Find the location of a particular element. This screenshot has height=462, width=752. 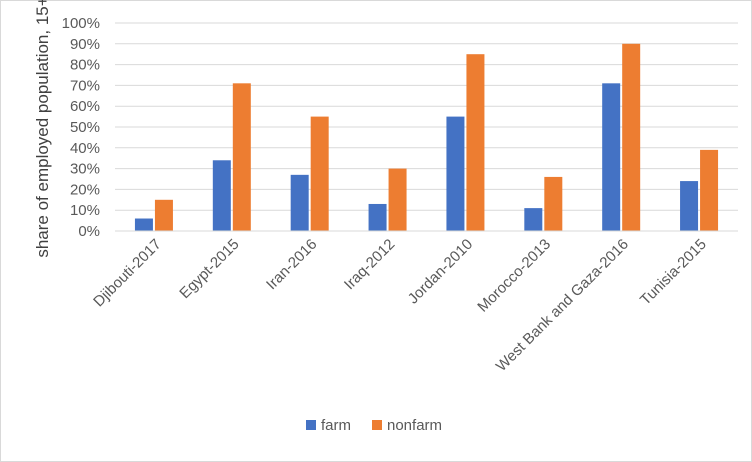

y-tick-label: 80% is located at coordinates (85, 65).